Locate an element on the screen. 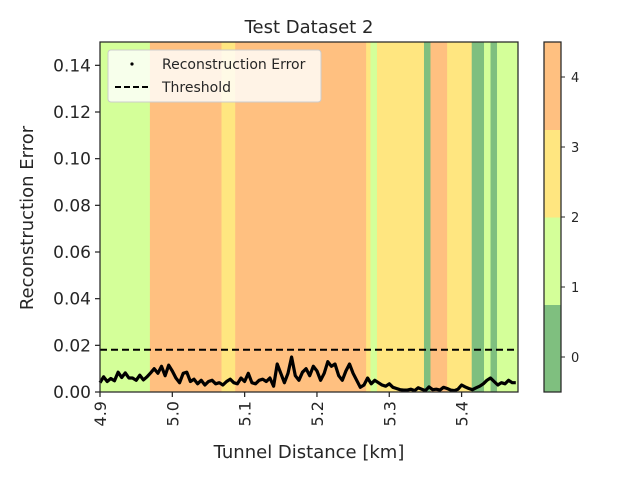 This screenshot has width=640, height=480. plot-lines is located at coordinates (308, 370).